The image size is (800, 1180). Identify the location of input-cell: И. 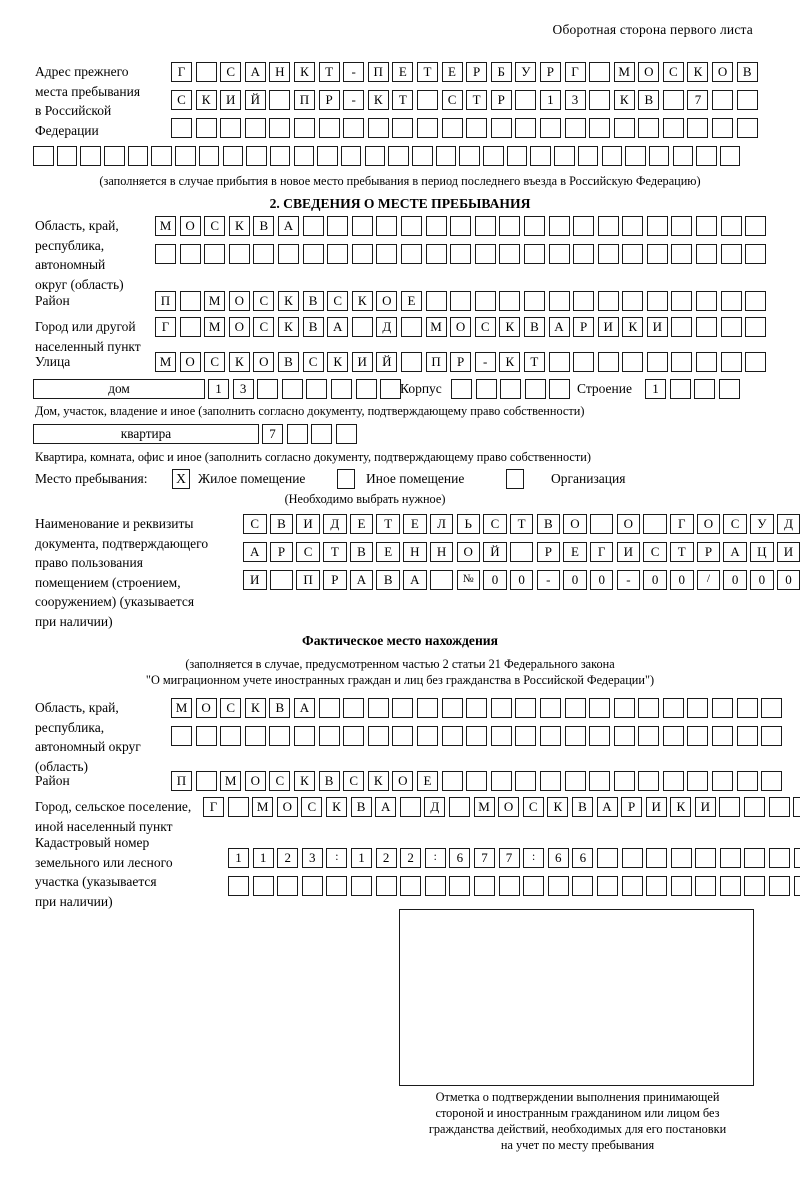
(788, 552).